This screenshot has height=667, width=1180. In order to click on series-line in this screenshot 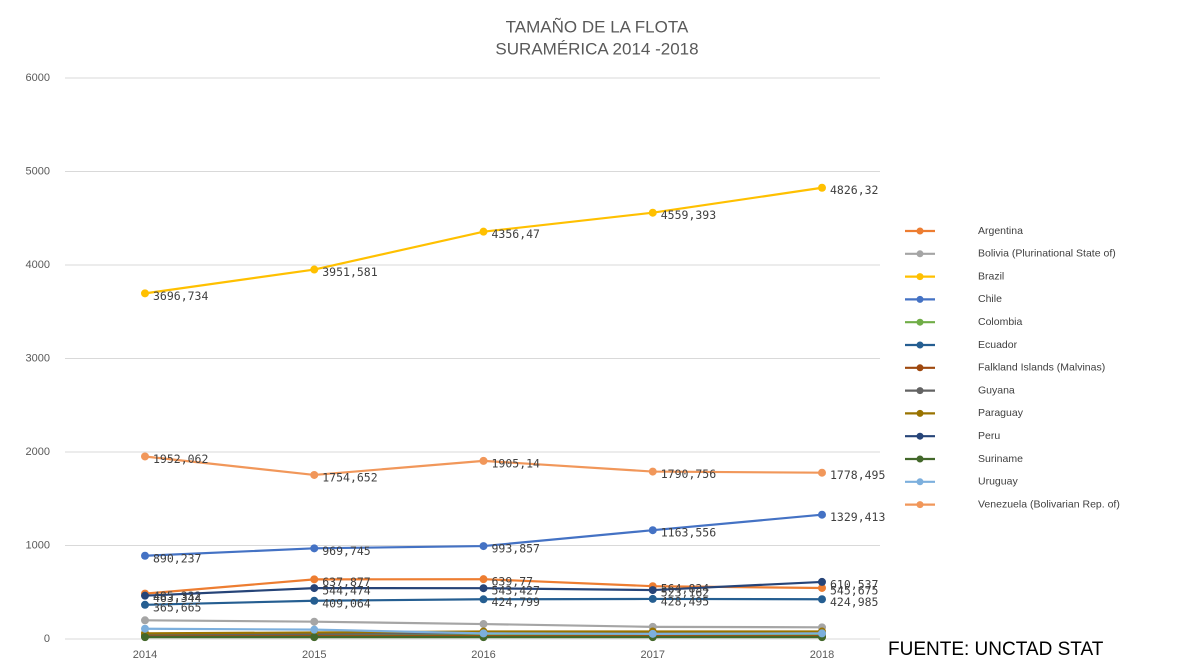, I will do `click(483, 240)`.